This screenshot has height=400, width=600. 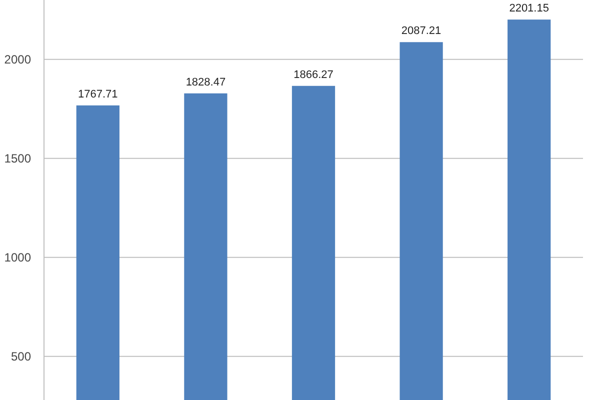 I want to click on data-label: 1866.27, so click(x=314, y=74).